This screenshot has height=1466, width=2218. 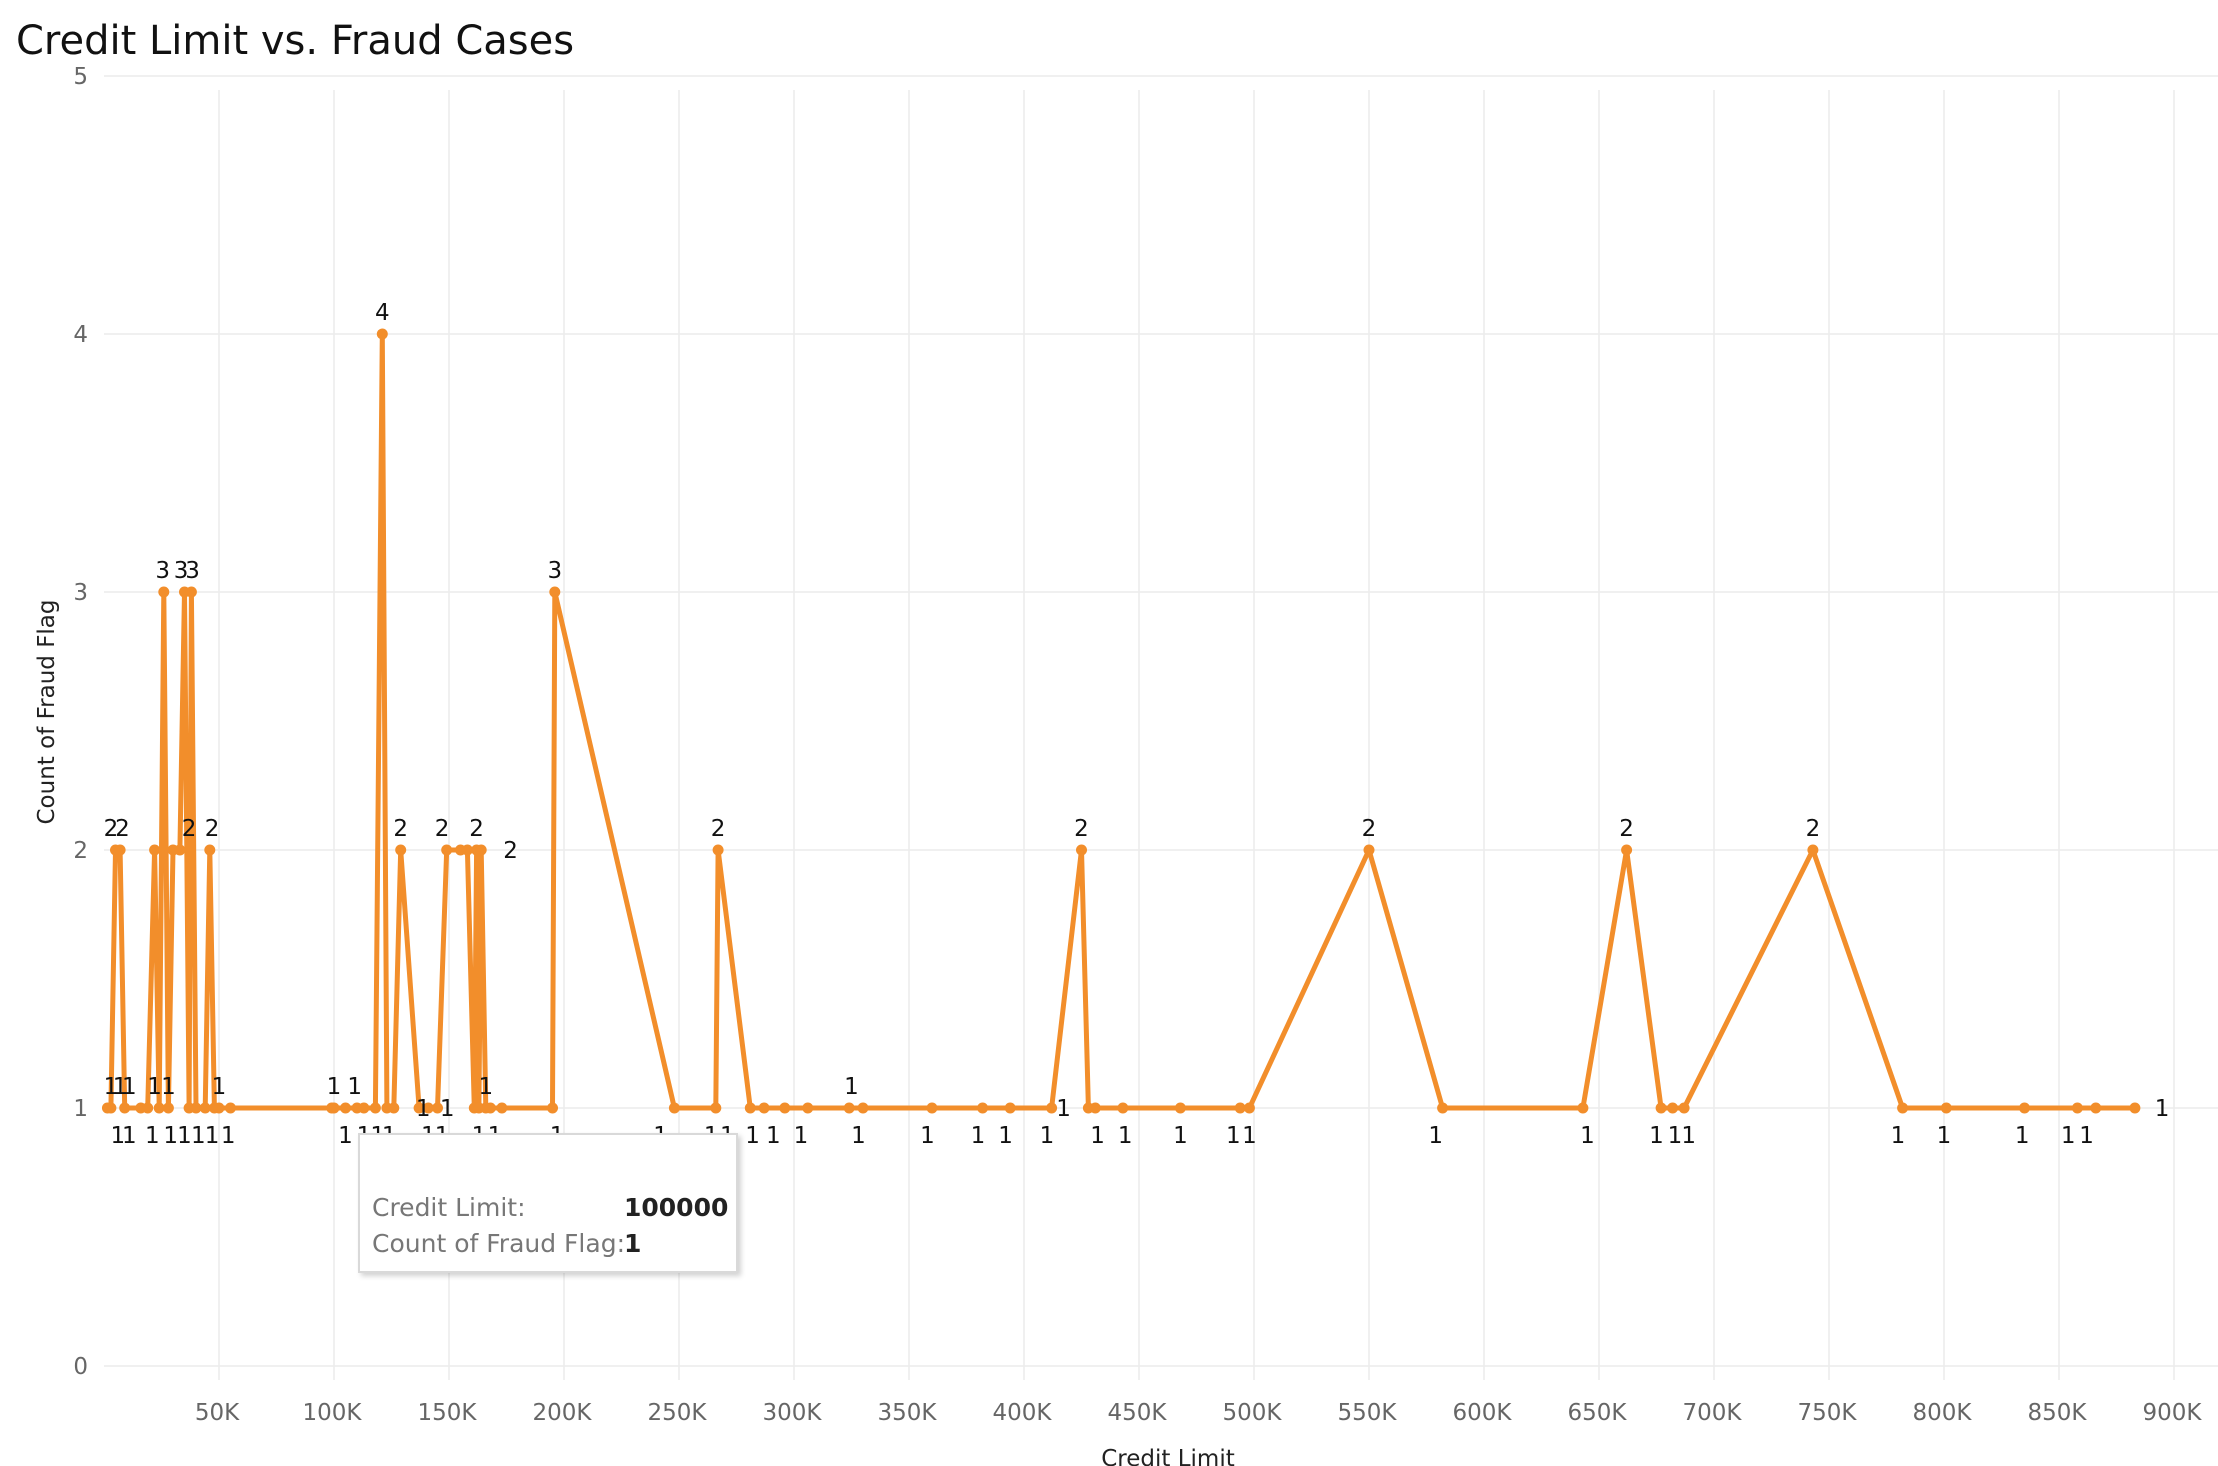 I want to click on x-tick-label: 700K, so click(x=1713, y=1413).